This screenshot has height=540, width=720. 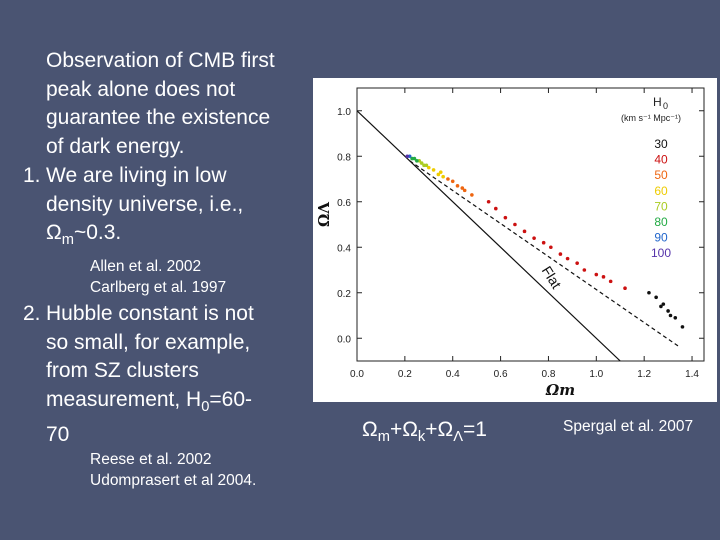 I want to click on reference: Reese et al. 2002, so click(x=151, y=459).